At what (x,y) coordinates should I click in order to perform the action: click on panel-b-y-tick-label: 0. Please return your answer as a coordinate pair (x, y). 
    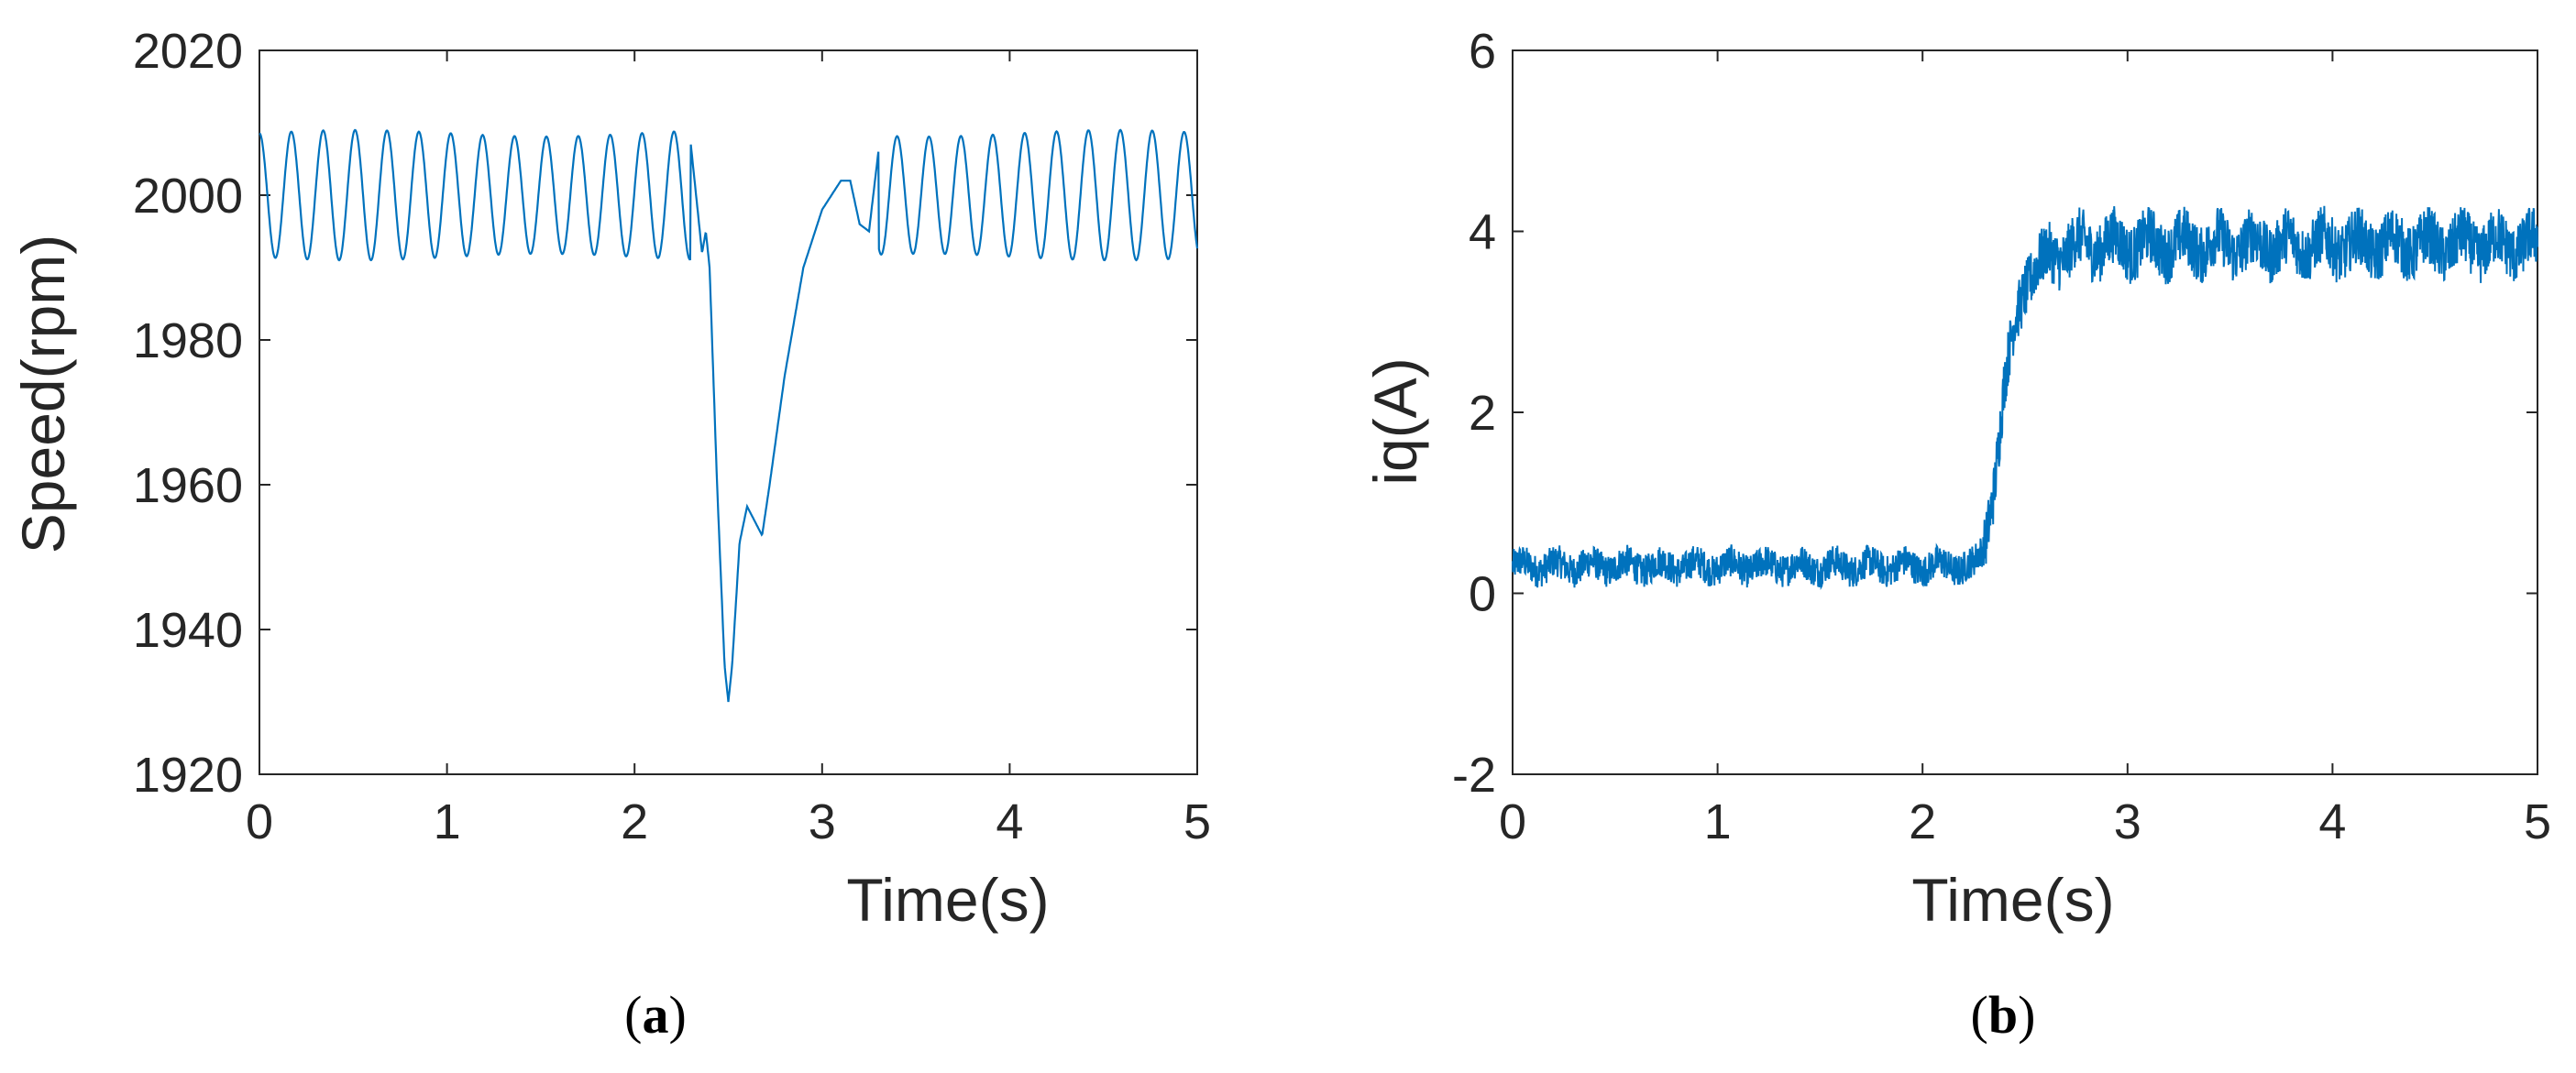
    Looking at the image, I should click on (1483, 594).